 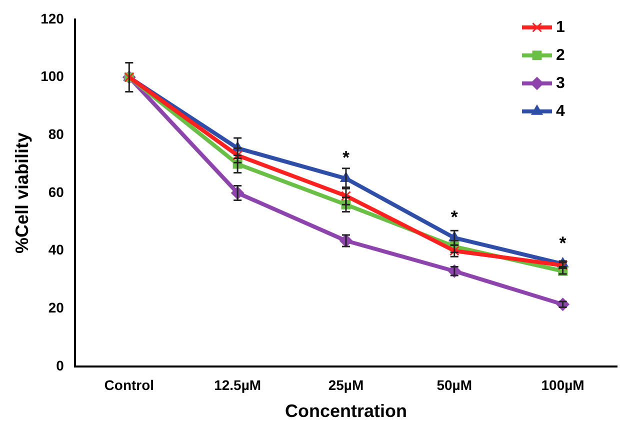 What do you see at coordinates (238, 384) in the screenshot?
I see `x-tick-label: 12.5µM` at bounding box center [238, 384].